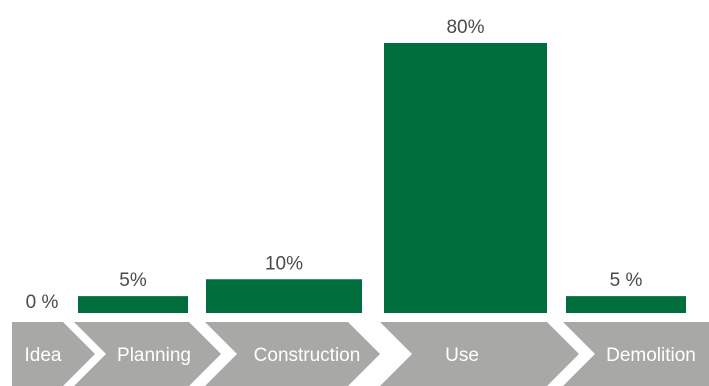 The image size is (709, 386). I want to click on phase-label-idea: Idea, so click(43, 355).